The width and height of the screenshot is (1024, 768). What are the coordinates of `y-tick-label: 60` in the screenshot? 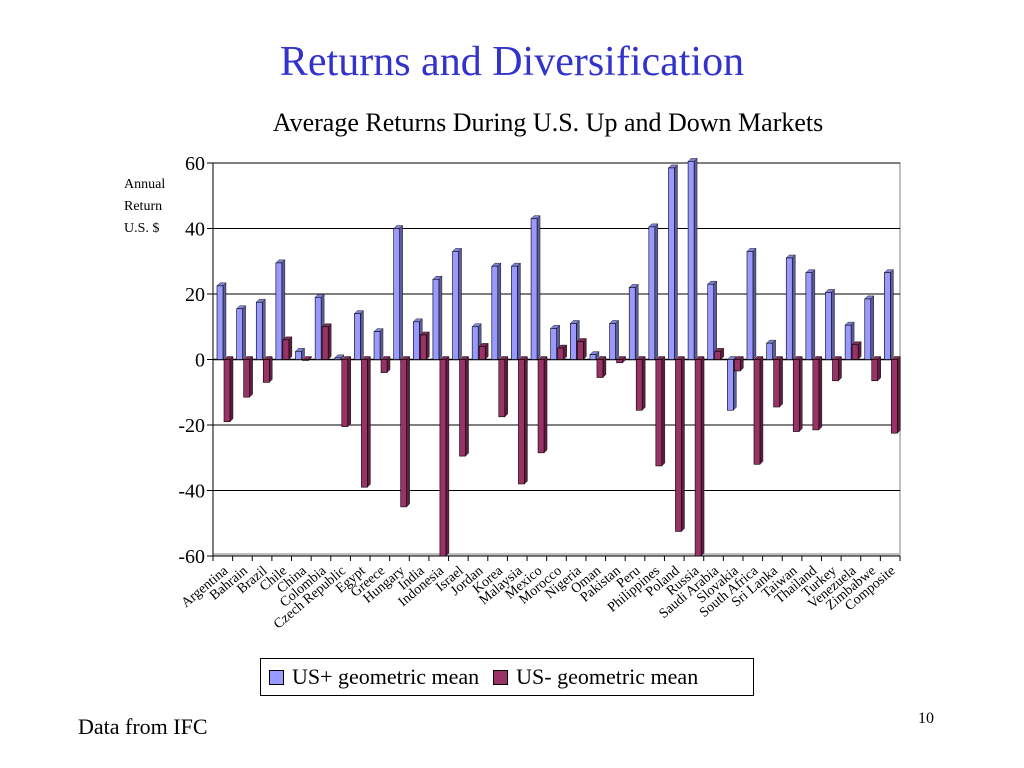 It's located at (195, 164).